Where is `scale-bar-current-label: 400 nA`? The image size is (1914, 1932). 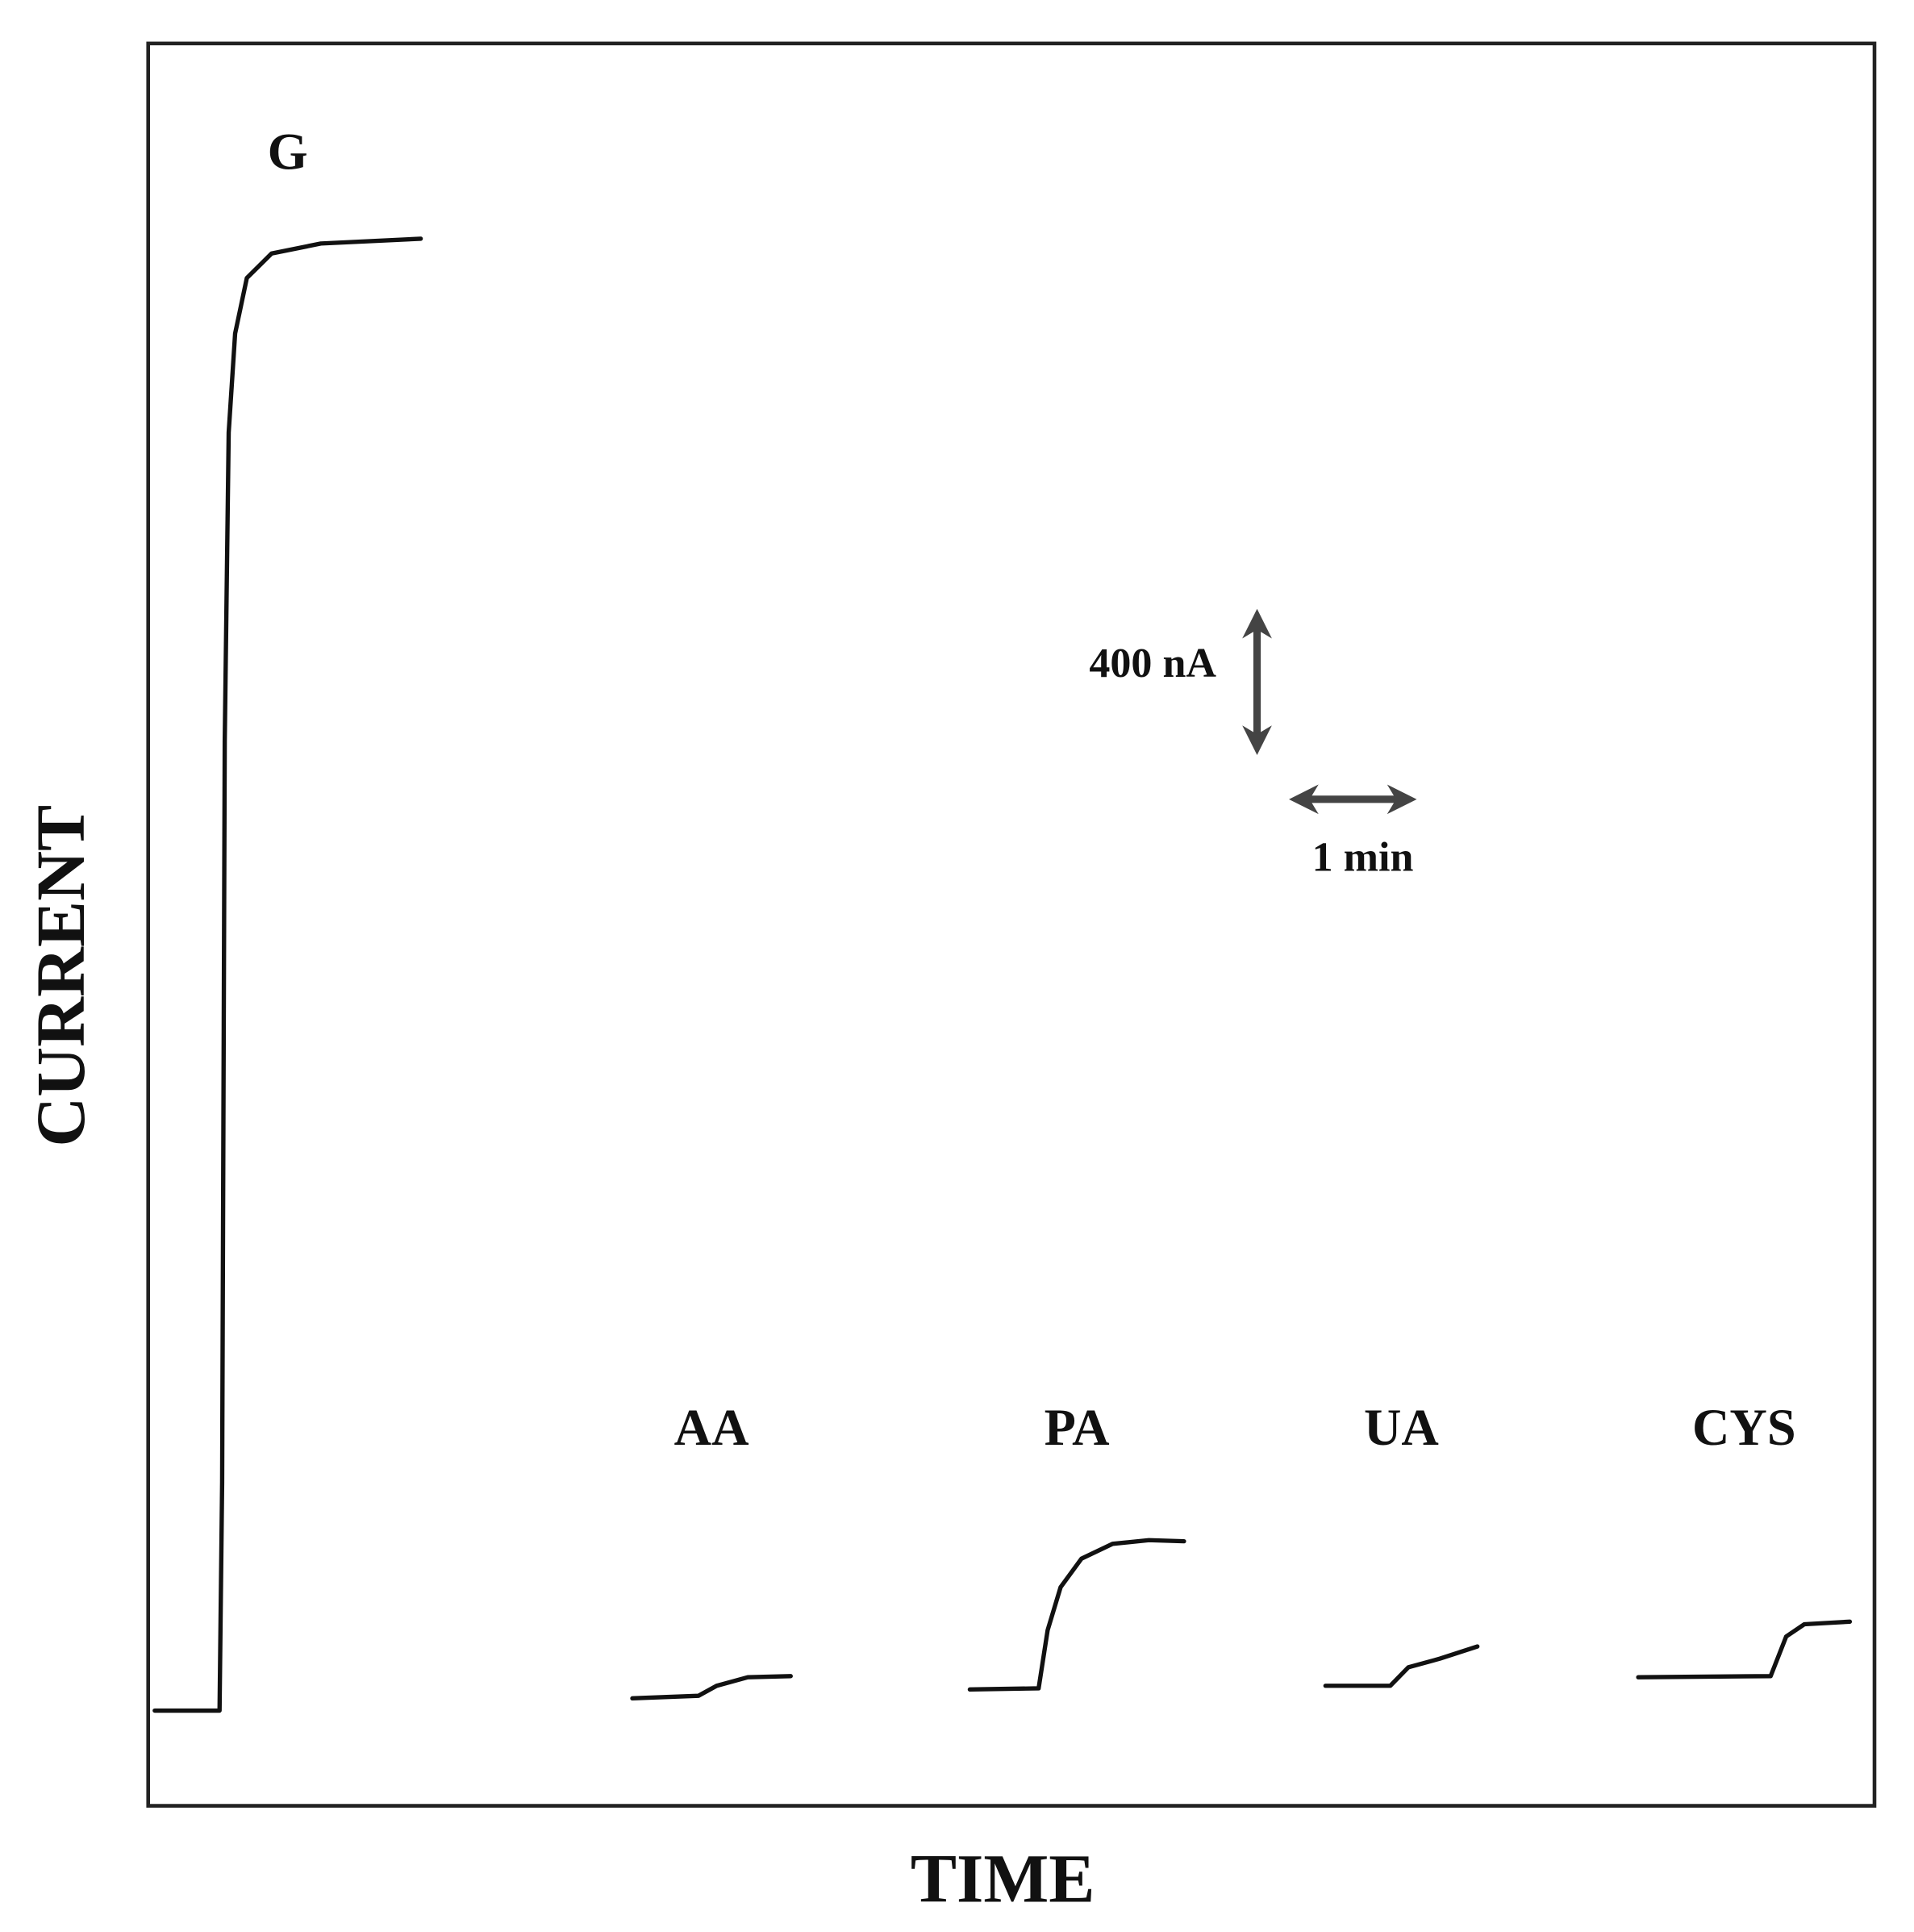
scale-bar-current-label: 400 nA is located at coordinates (1152, 663).